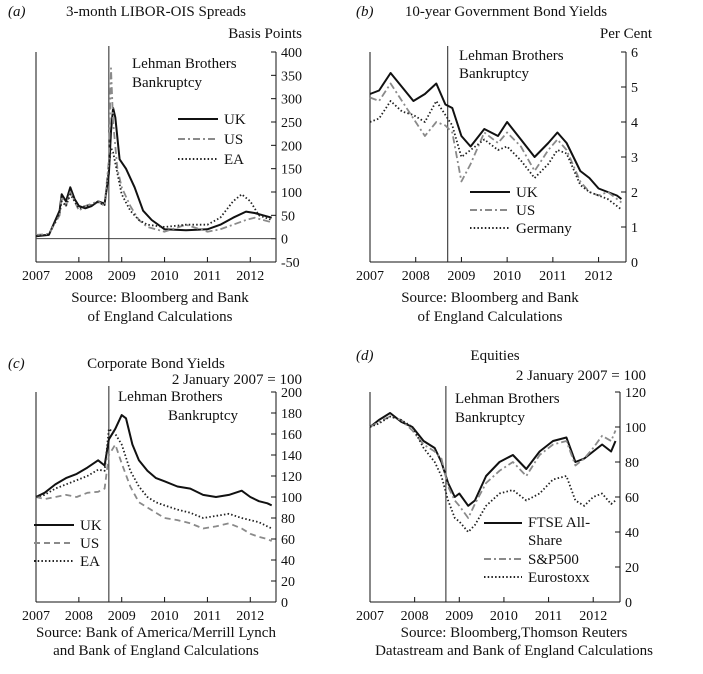  I want to click on y-tick-label: 350, so click(291, 76).